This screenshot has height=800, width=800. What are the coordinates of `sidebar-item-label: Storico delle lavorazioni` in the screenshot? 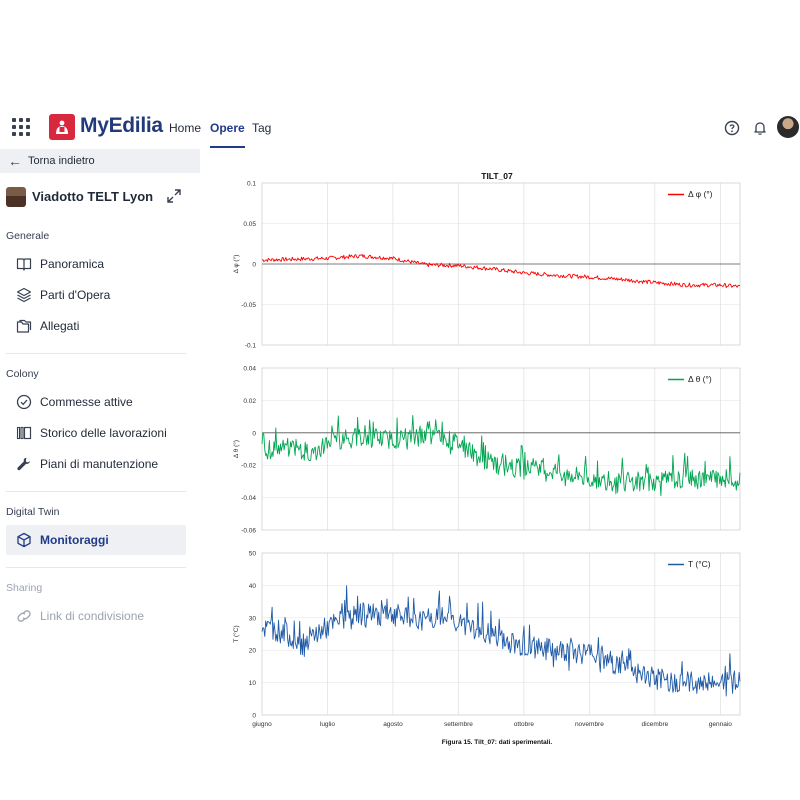 It's located at (103, 433).